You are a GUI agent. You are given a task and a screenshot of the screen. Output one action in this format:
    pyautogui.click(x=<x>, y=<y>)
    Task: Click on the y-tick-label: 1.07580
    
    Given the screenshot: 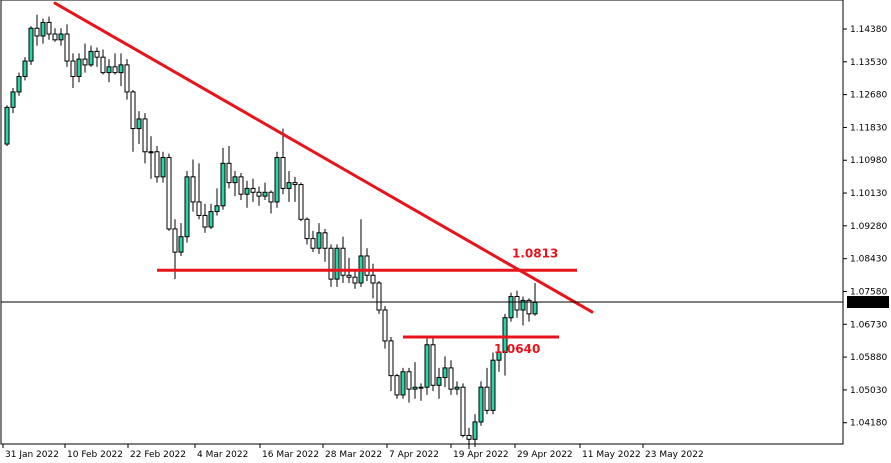 What is the action you would take?
    pyautogui.click(x=868, y=292)
    